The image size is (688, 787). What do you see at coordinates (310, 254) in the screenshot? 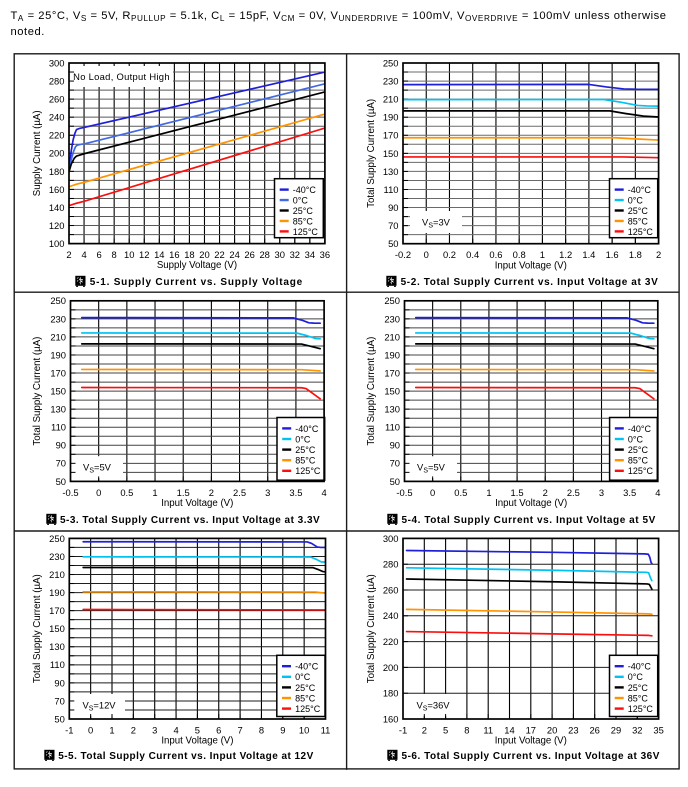
I see `svg-text: 34` at bounding box center [310, 254].